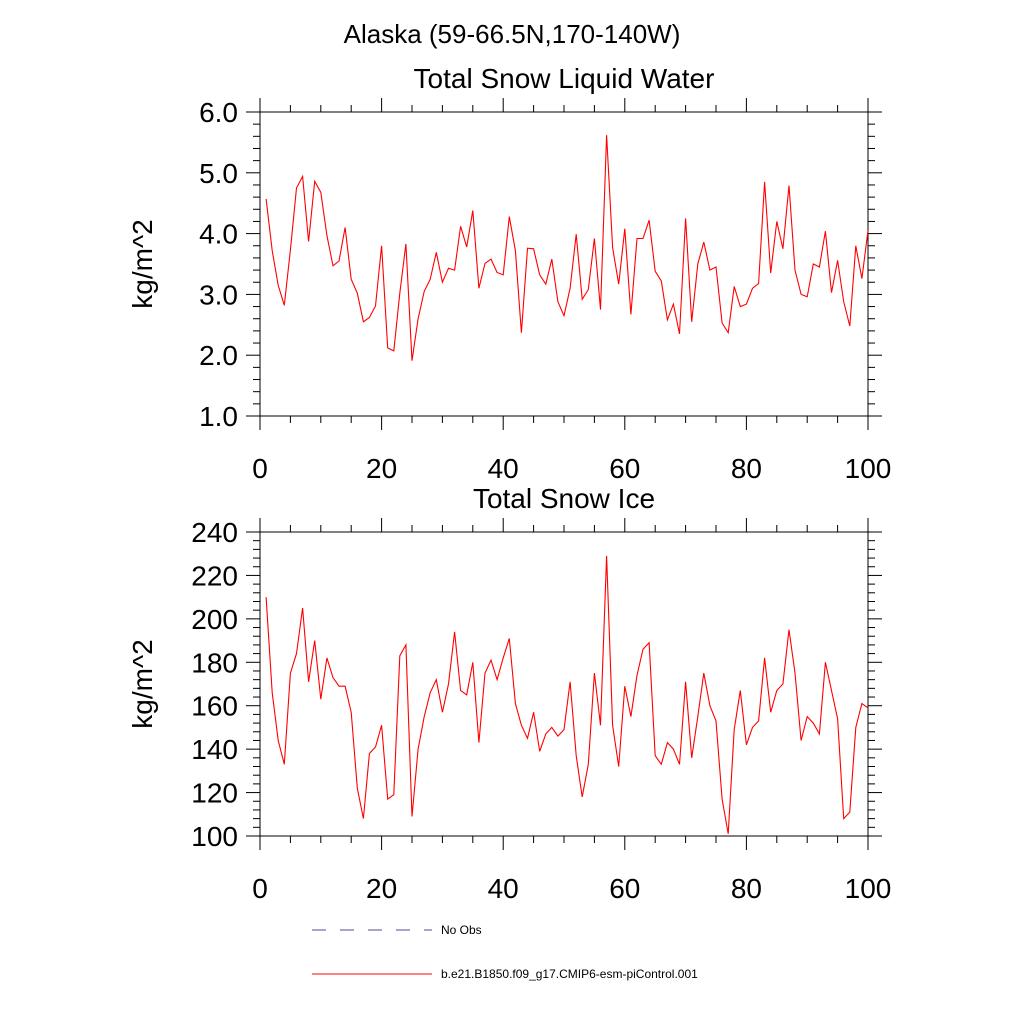 This screenshot has height=1024, width=1024. Describe the element at coordinates (512, 34) in the screenshot. I see `figure-title: Alaska (59-66.5N,170-140W)` at that location.